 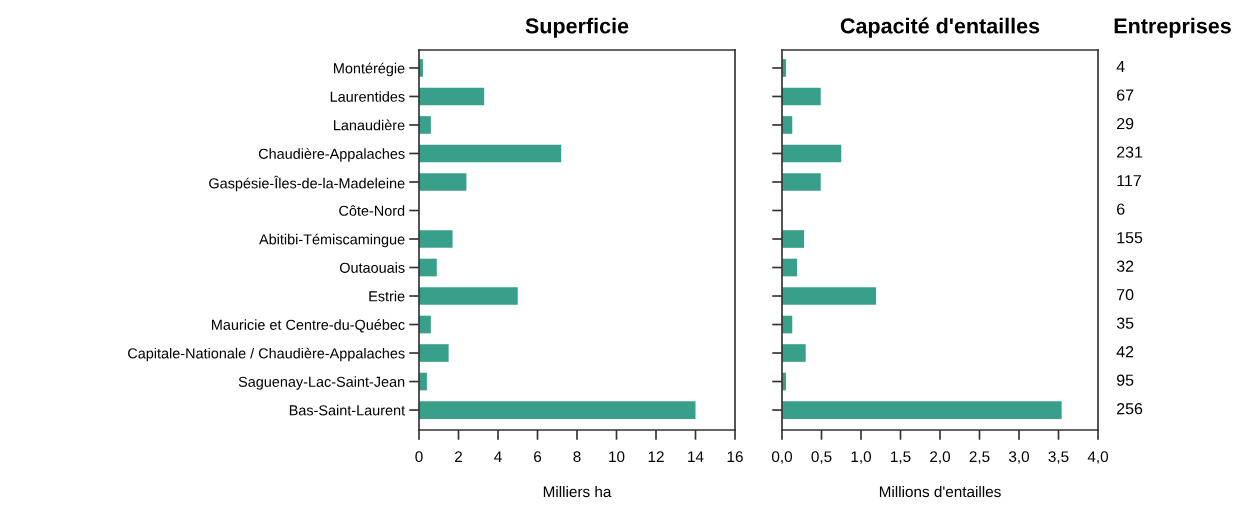 What do you see at coordinates (861, 457) in the screenshot?
I see `x-tick-label: 1,0` at bounding box center [861, 457].